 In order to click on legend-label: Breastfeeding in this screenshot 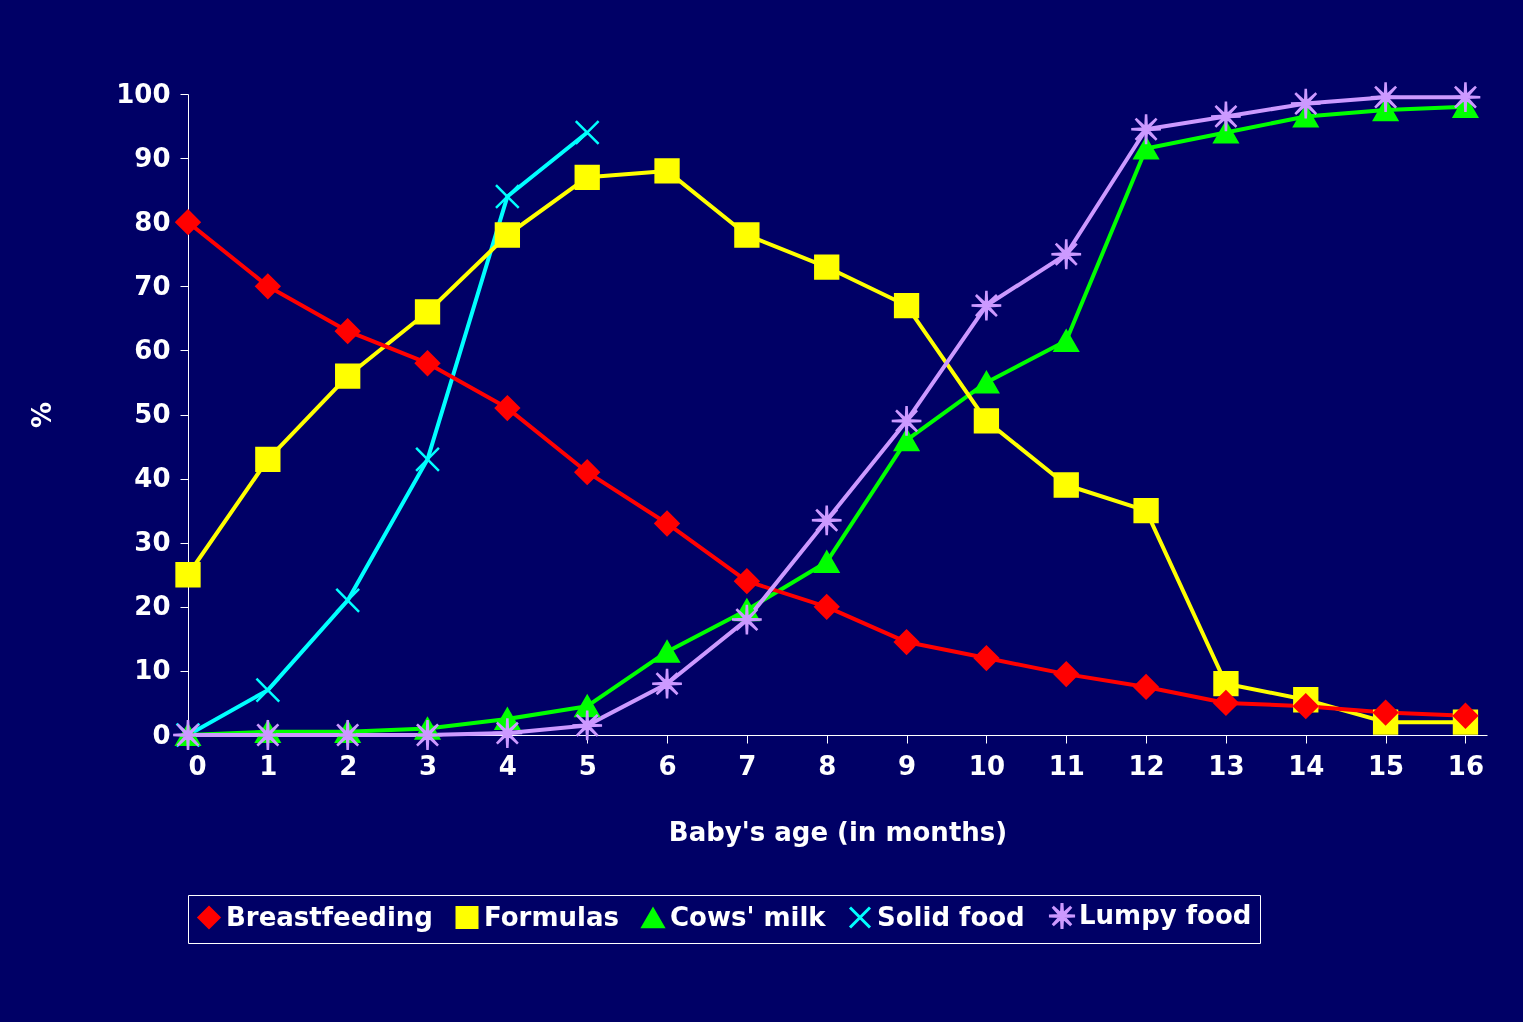, I will do `click(329, 916)`.